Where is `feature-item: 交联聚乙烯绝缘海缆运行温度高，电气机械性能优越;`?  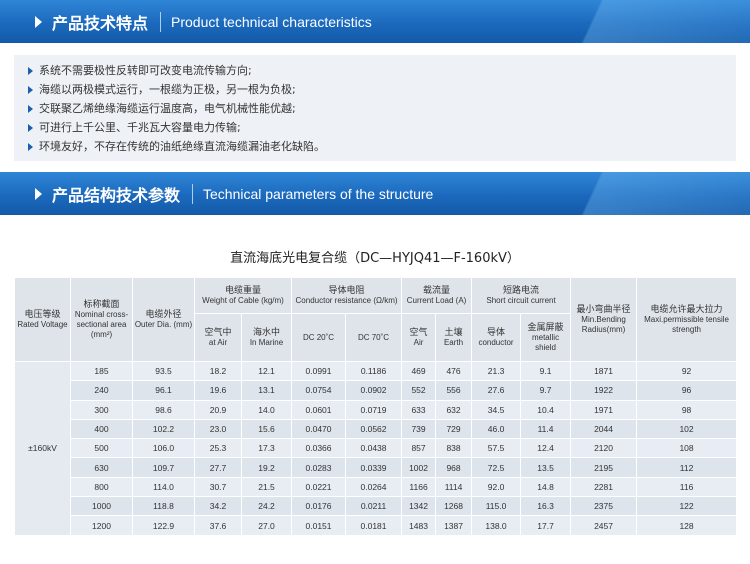
feature-item: 交联聚乙烯绝缘海缆运行温度高，电气机械性能优越; is located at coordinates (382, 108).